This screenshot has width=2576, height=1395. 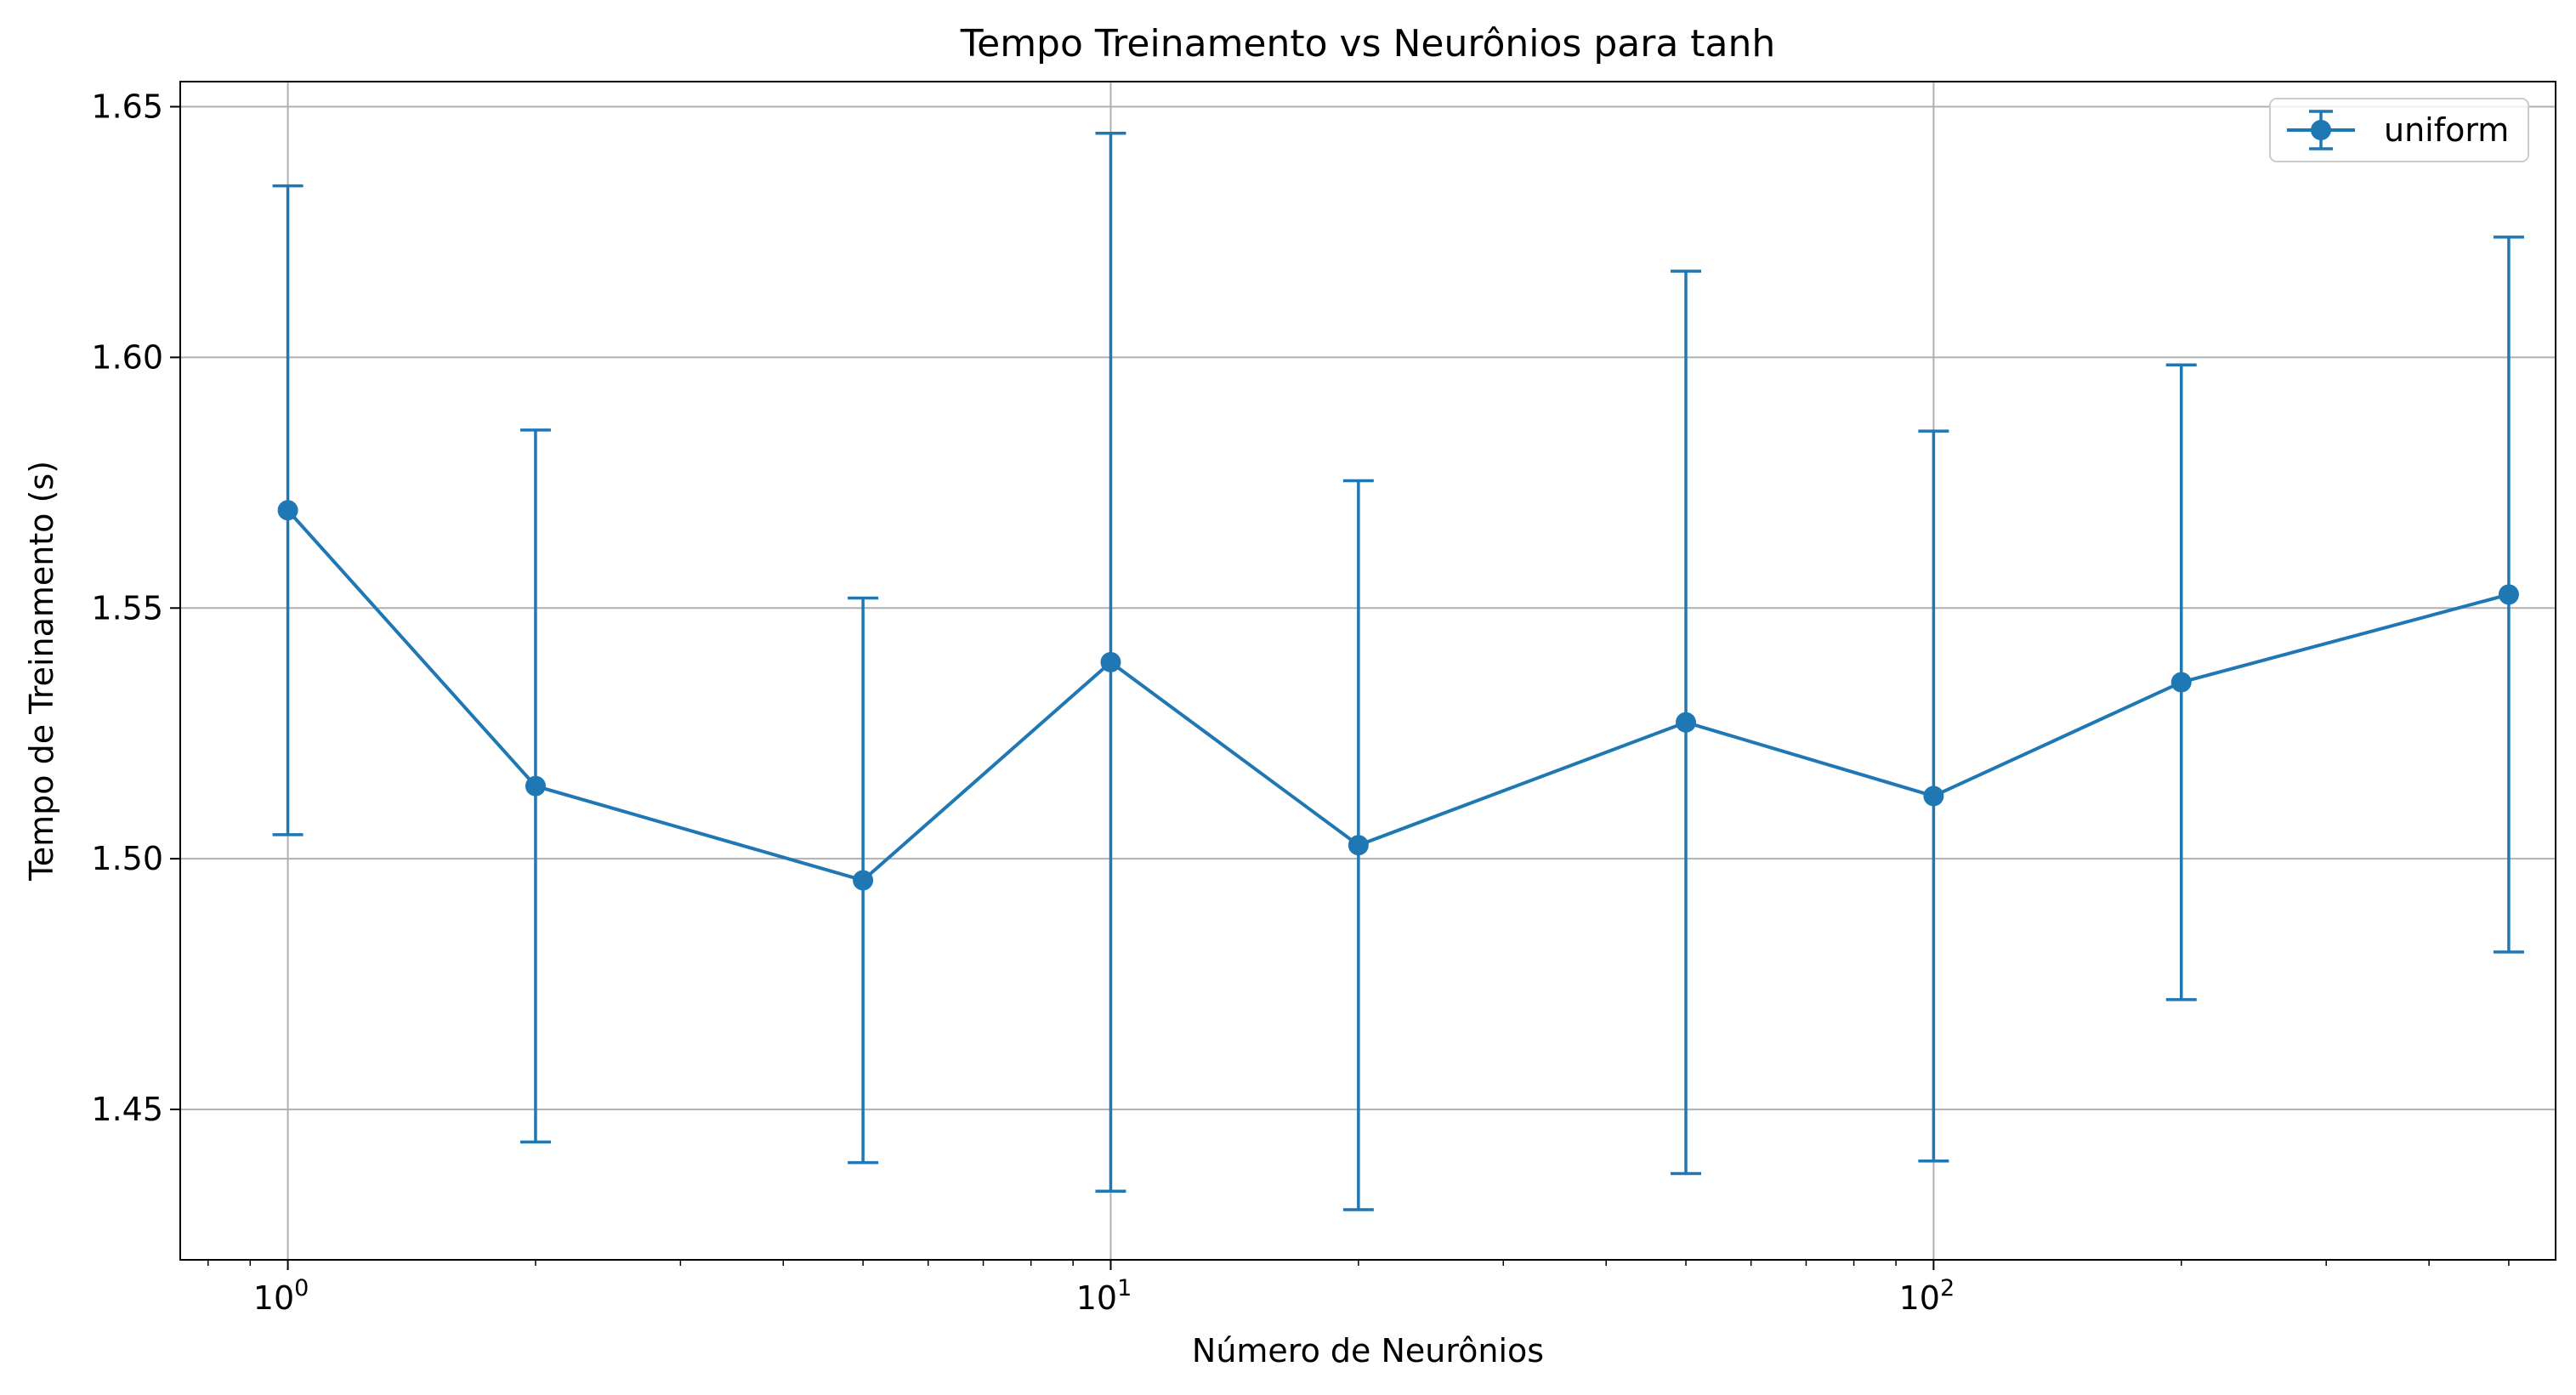 I want to click on x-tick-label: 10⁰, so click(x=281, y=1296).